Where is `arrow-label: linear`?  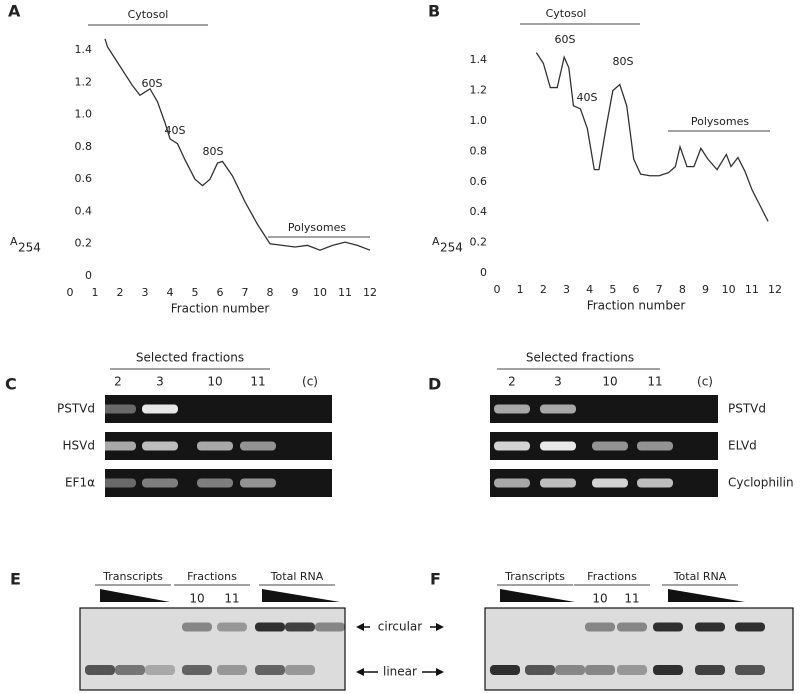
arrow-label: linear is located at coordinates (400, 672).